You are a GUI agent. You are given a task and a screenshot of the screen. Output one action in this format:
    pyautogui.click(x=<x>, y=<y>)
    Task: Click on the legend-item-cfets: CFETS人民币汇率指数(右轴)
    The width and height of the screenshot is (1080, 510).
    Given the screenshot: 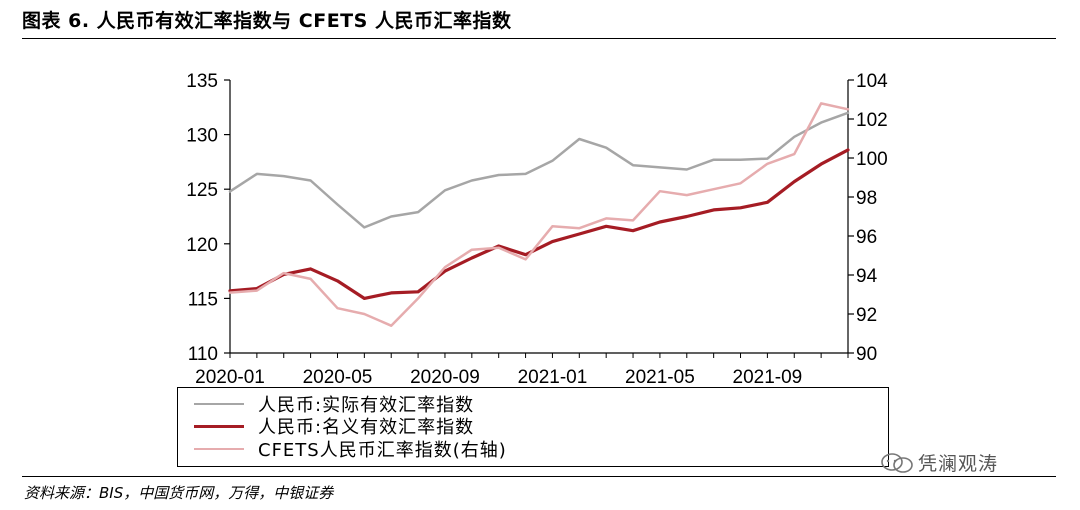 What is the action you would take?
    pyautogui.click(x=350, y=449)
    